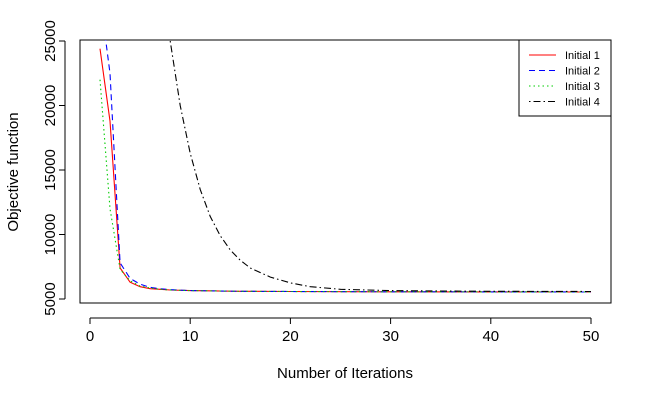 The height and width of the screenshot is (402, 652). Describe the element at coordinates (50, 106) in the screenshot. I see `y-tick-label: 20000` at that location.